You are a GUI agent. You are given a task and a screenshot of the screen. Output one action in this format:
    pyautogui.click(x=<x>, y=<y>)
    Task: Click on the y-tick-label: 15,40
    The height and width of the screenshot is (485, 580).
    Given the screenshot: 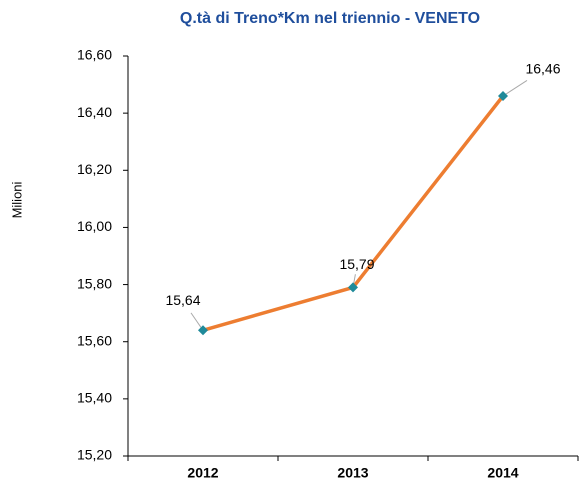 What is the action you would take?
    pyautogui.click(x=94, y=398)
    